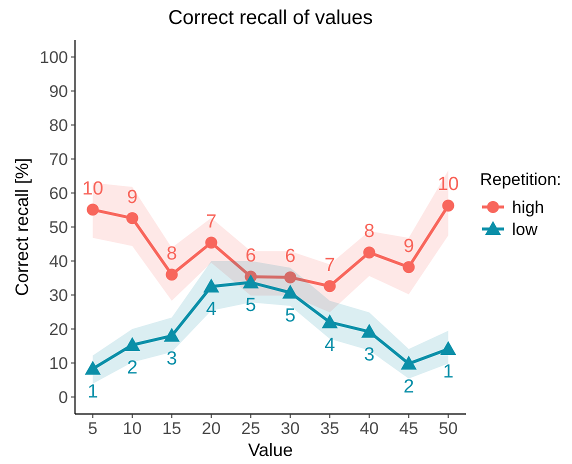 This screenshot has height=464, width=572. I want to click on y-tick-label: 40, so click(58, 261).